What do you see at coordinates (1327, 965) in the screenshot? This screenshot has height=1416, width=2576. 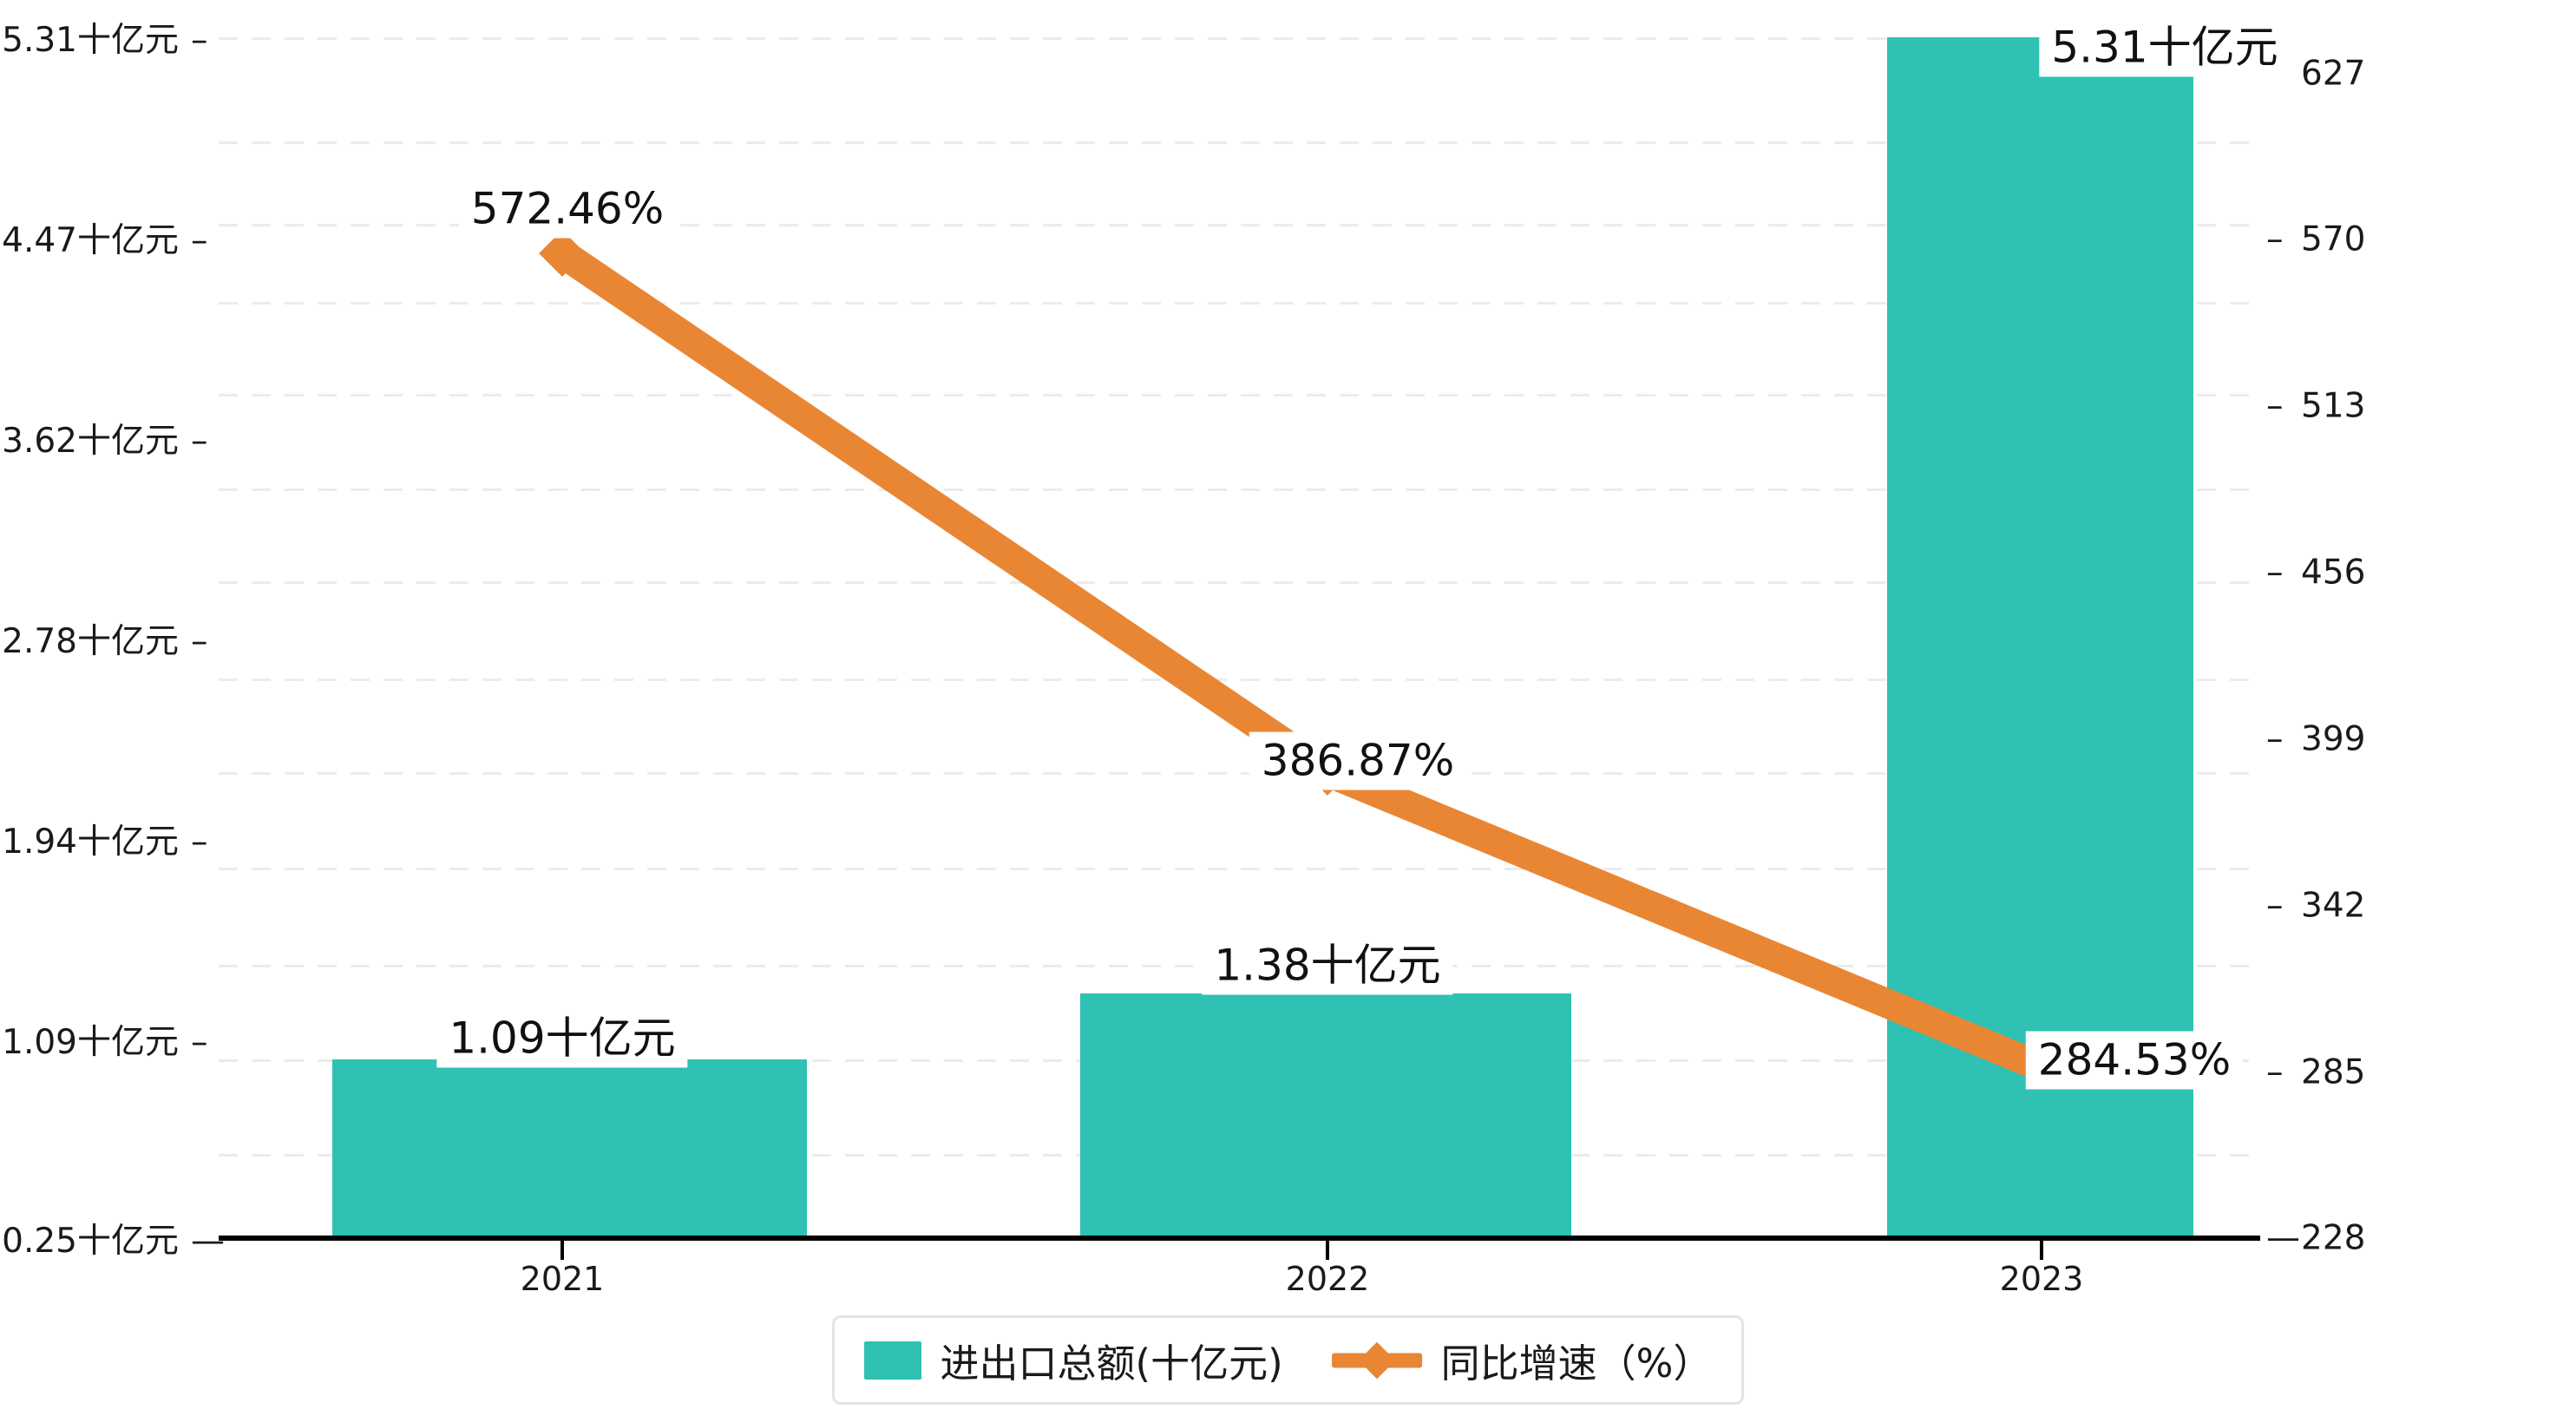 I see `bar-label-2022: 1.38十亿元` at bounding box center [1327, 965].